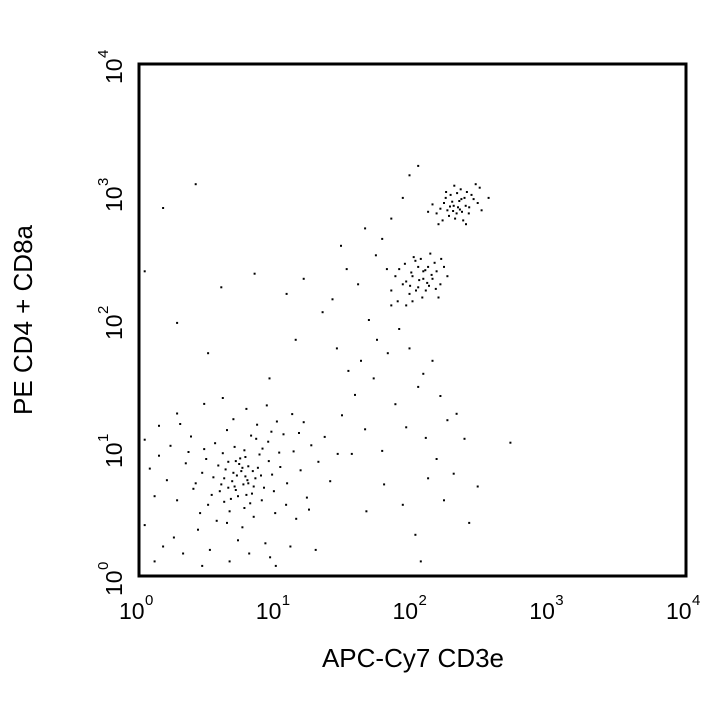 This screenshot has width=720, height=720. Describe the element at coordinates (103, 566) in the screenshot. I see `y-tick-exponent: 0` at that location.